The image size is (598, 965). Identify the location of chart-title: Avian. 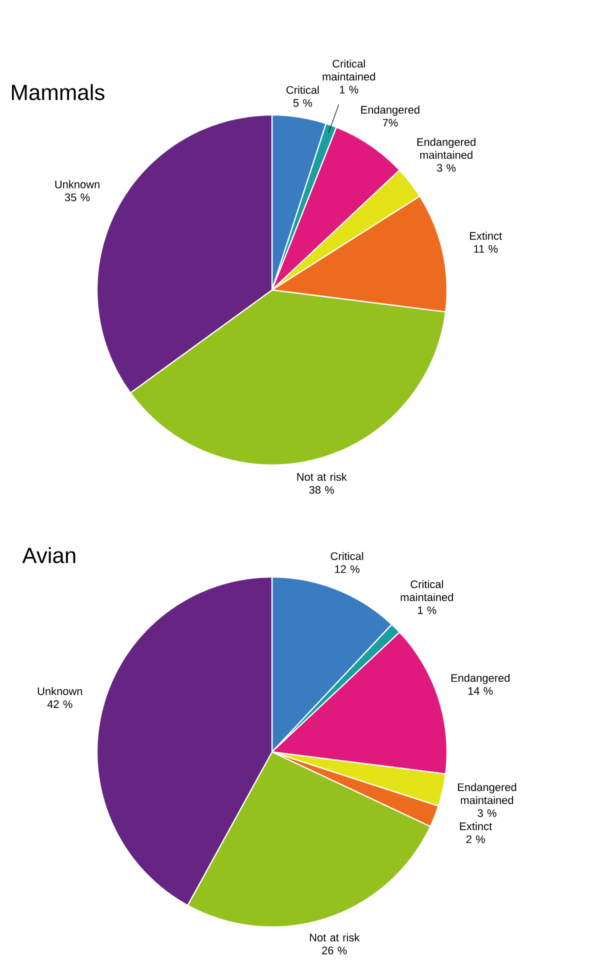
(49, 555).